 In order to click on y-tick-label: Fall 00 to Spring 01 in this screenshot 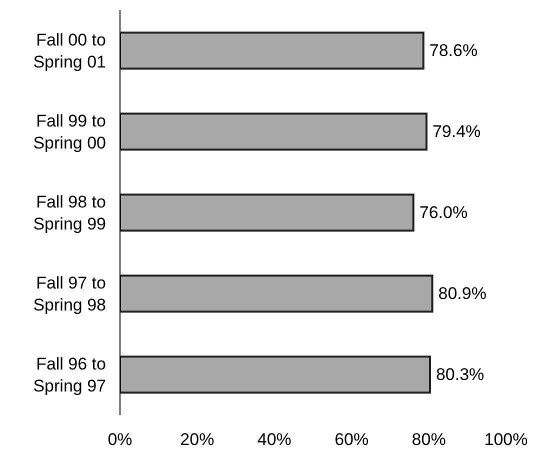, I will do `click(69, 50)`.